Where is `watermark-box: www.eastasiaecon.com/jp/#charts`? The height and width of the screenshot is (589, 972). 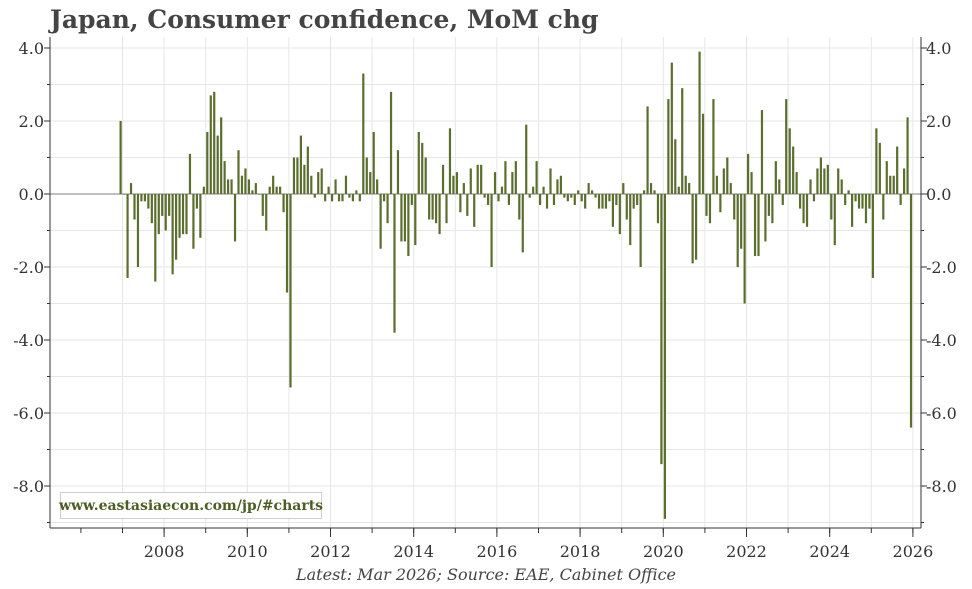
watermark-box: www.eastasiaecon.com/jp/#charts is located at coordinates (191, 505).